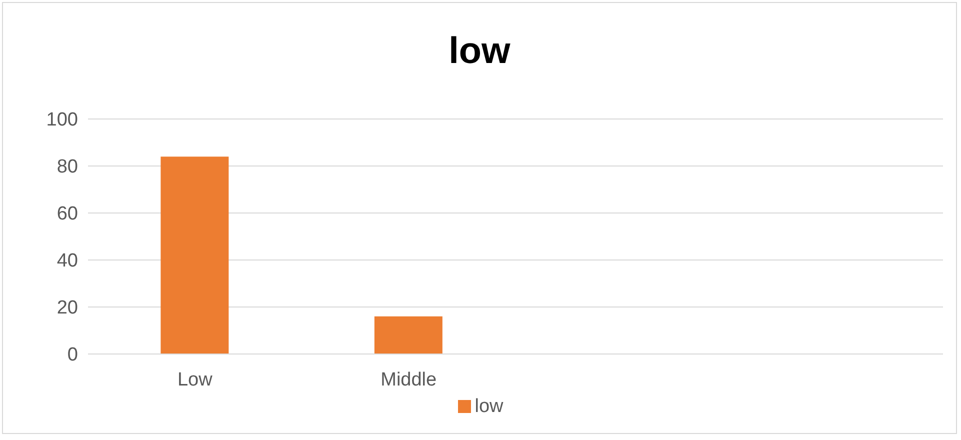  Describe the element at coordinates (62, 120) in the screenshot. I see `y-tick-label: 100` at that location.